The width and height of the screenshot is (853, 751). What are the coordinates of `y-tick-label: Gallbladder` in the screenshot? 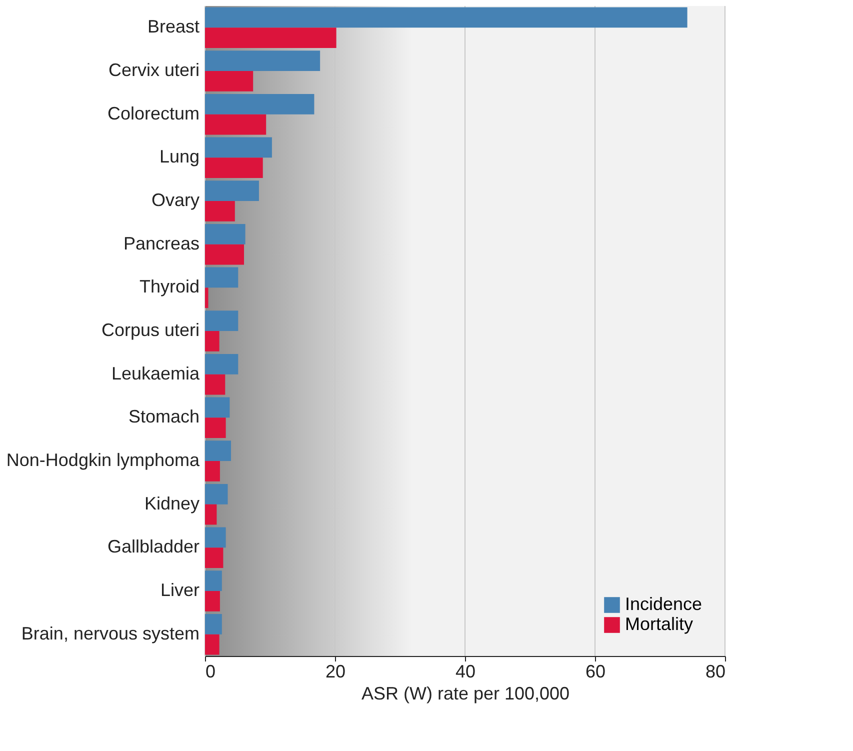 It's located at (153, 546).